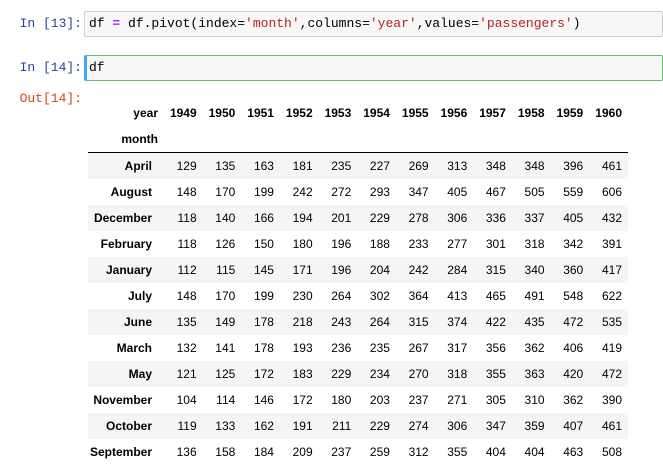  I want to click on table-cell: 211, so click(342, 426).